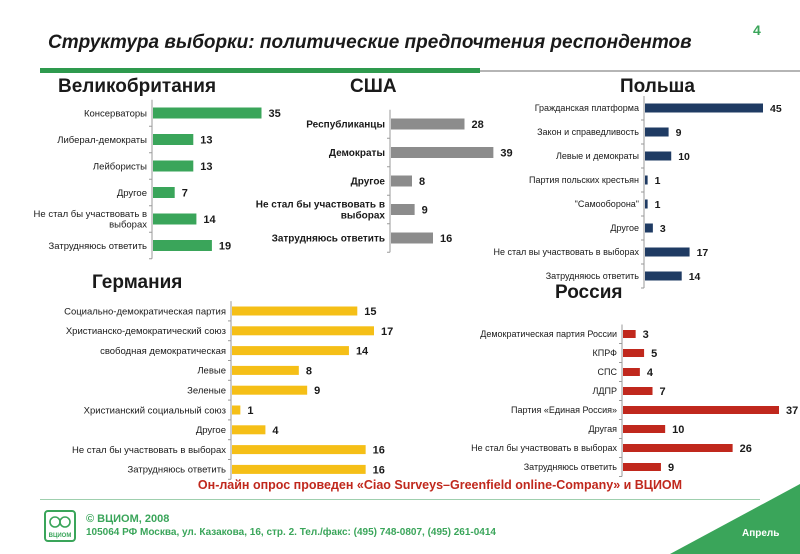 Image resolution: width=800 pixels, height=554 pixels. What do you see at coordinates (746, 449) in the screenshot?
I see `value-label: 26` at bounding box center [746, 449].